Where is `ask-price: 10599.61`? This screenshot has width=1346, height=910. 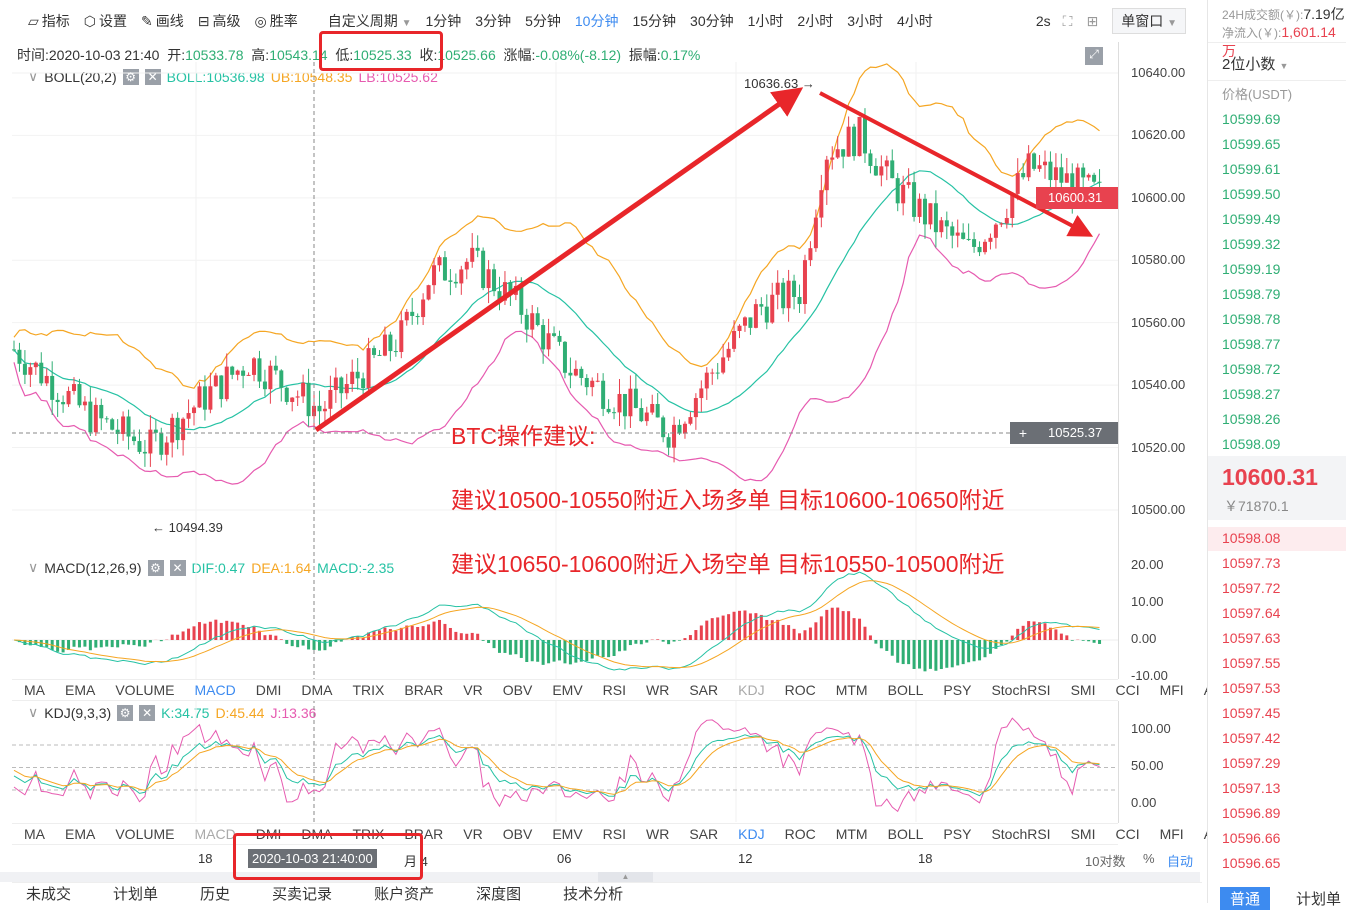
ask-price: 10599.61 is located at coordinates (1251, 169).